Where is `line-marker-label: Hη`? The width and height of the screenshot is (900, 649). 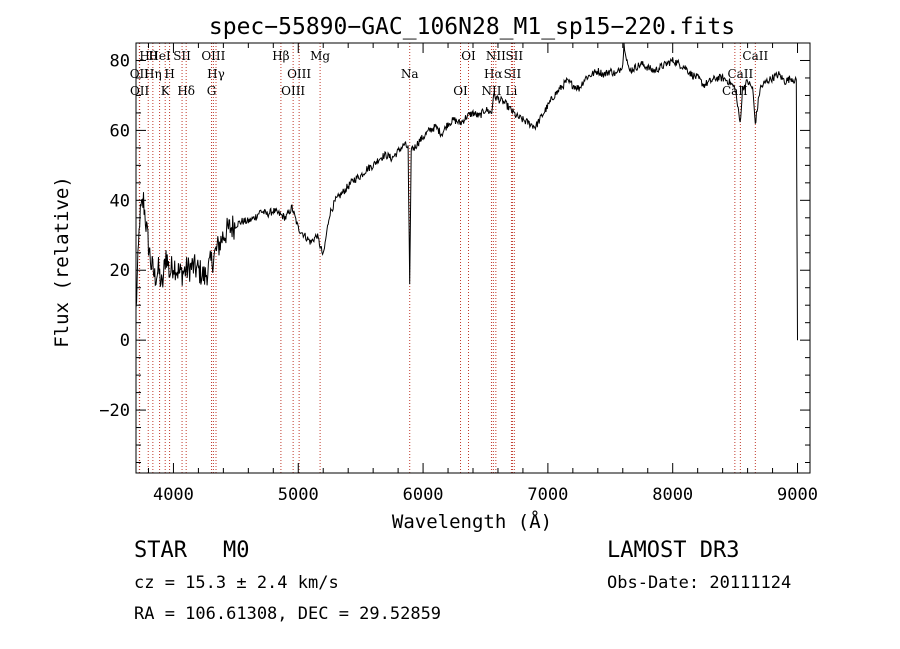 line-marker-label: Hη is located at coordinates (153, 74).